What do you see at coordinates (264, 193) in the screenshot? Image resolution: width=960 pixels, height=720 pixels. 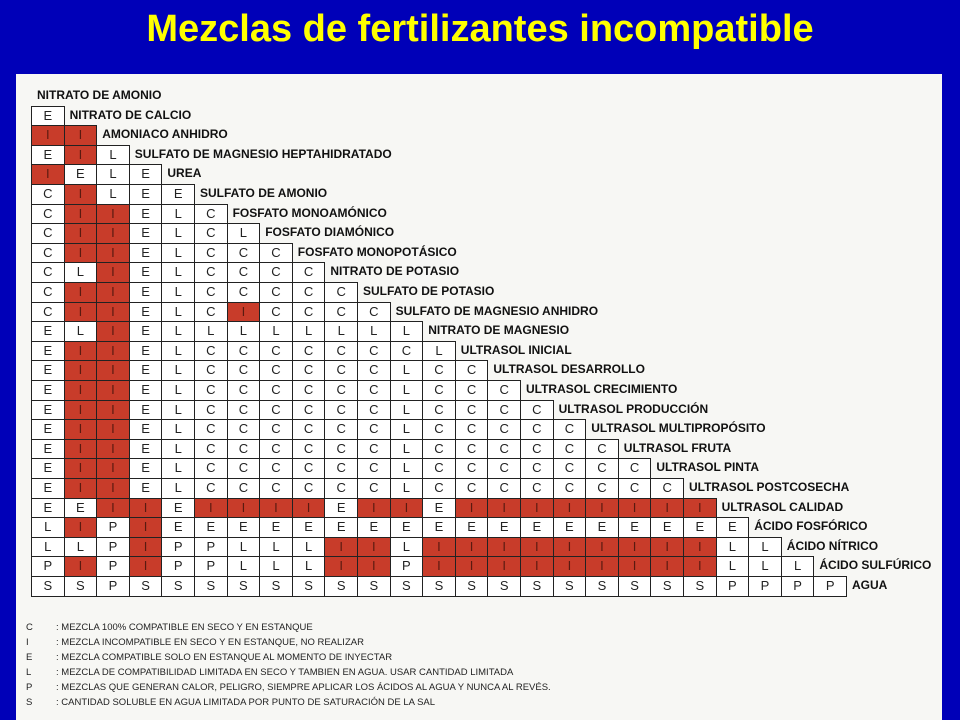 I see `fertilizer-label: SULFATO DE AMONIO` at bounding box center [264, 193].